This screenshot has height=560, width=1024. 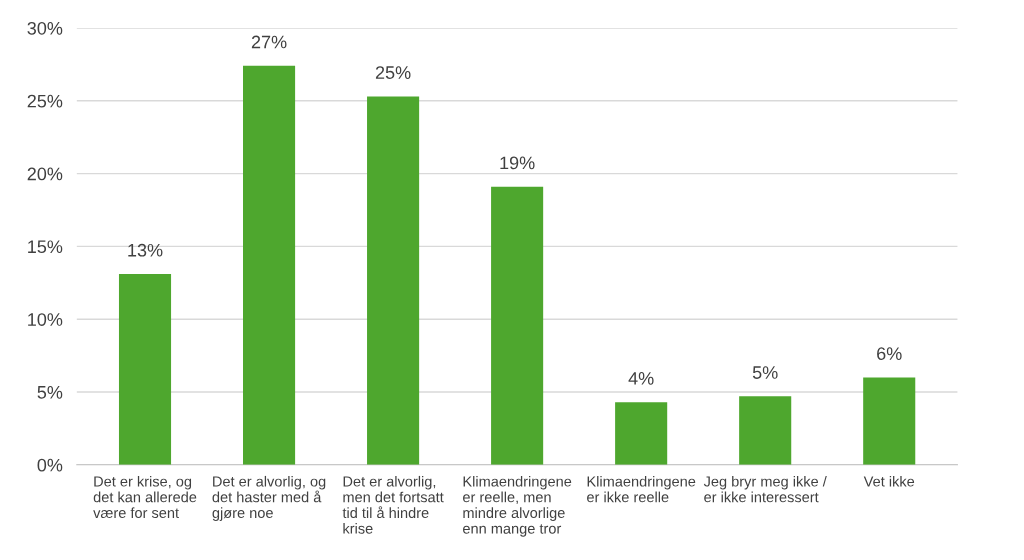 I want to click on x-tick-label: Det er alvorlig, men det fortsatt tid til å hindre krise, so click(x=393, y=504).